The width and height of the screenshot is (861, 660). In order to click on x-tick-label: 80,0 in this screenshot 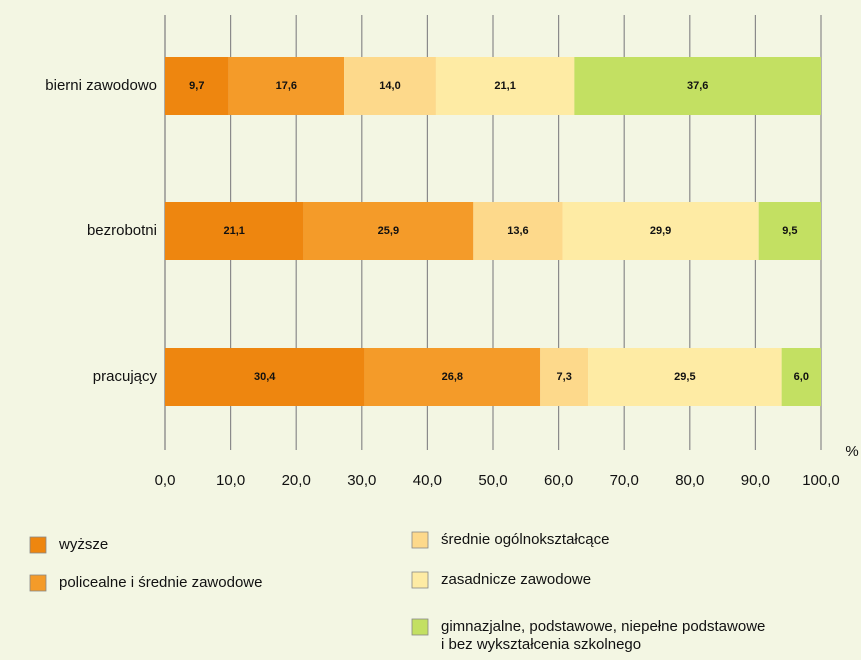, I will do `click(689, 480)`.